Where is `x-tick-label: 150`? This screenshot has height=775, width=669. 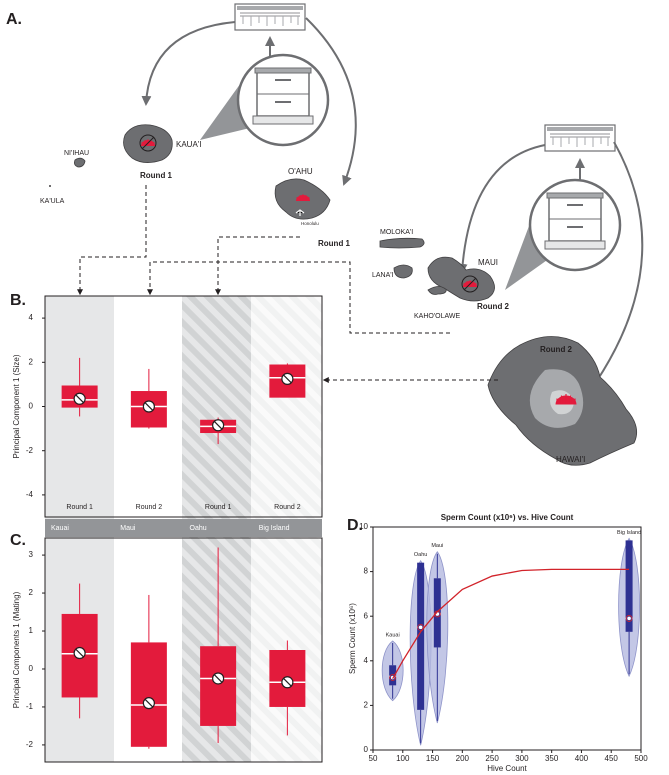
x-tick-label: 150 is located at coordinates (433, 758).